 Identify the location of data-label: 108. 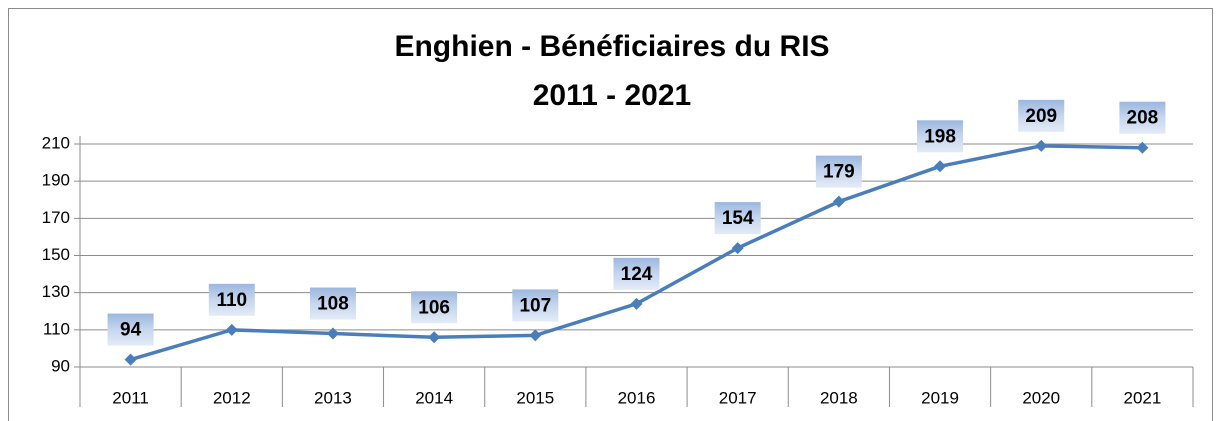
(333, 304).